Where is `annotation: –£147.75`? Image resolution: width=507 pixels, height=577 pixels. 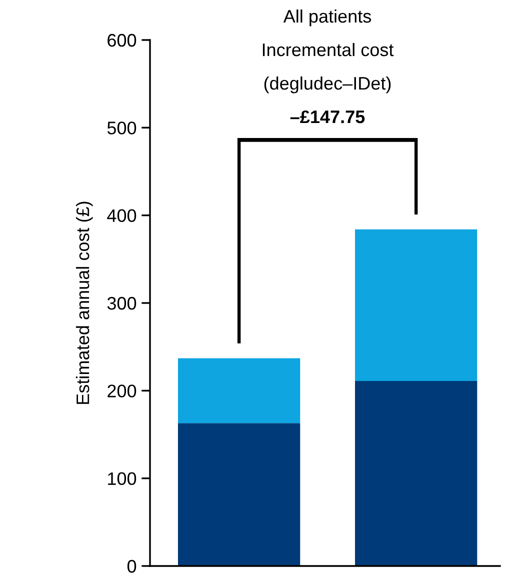 annotation: –£147.75 is located at coordinates (327, 117).